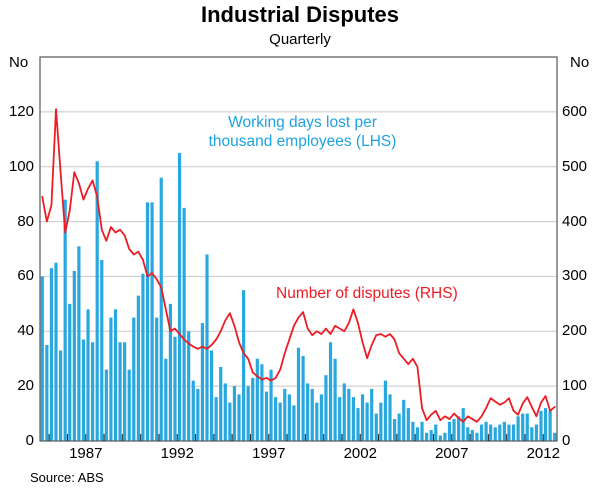 The height and width of the screenshot is (488, 600). I want to click on bars-series-label-line2: thousand employees (LHS), so click(302, 141).